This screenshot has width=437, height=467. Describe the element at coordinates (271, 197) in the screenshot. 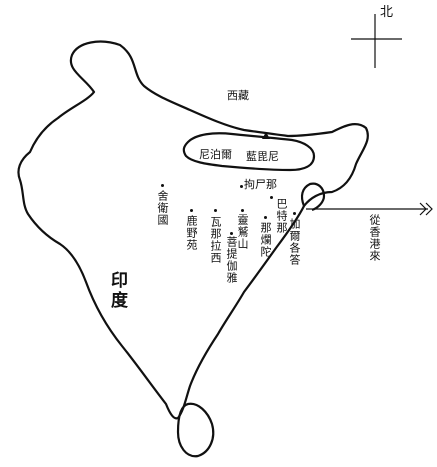

I see `patna-dot` at that location.